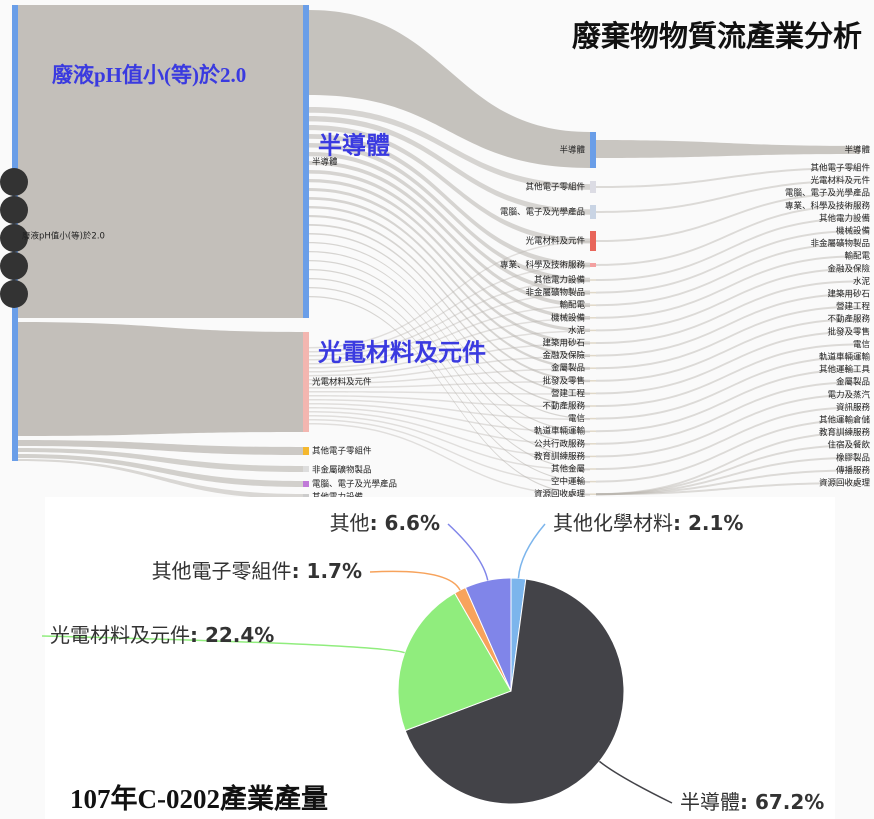 The height and width of the screenshot is (819, 874). Describe the element at coordinates (853, 407) in the screenshot. I see `node-label: 資訊服務` at that location.